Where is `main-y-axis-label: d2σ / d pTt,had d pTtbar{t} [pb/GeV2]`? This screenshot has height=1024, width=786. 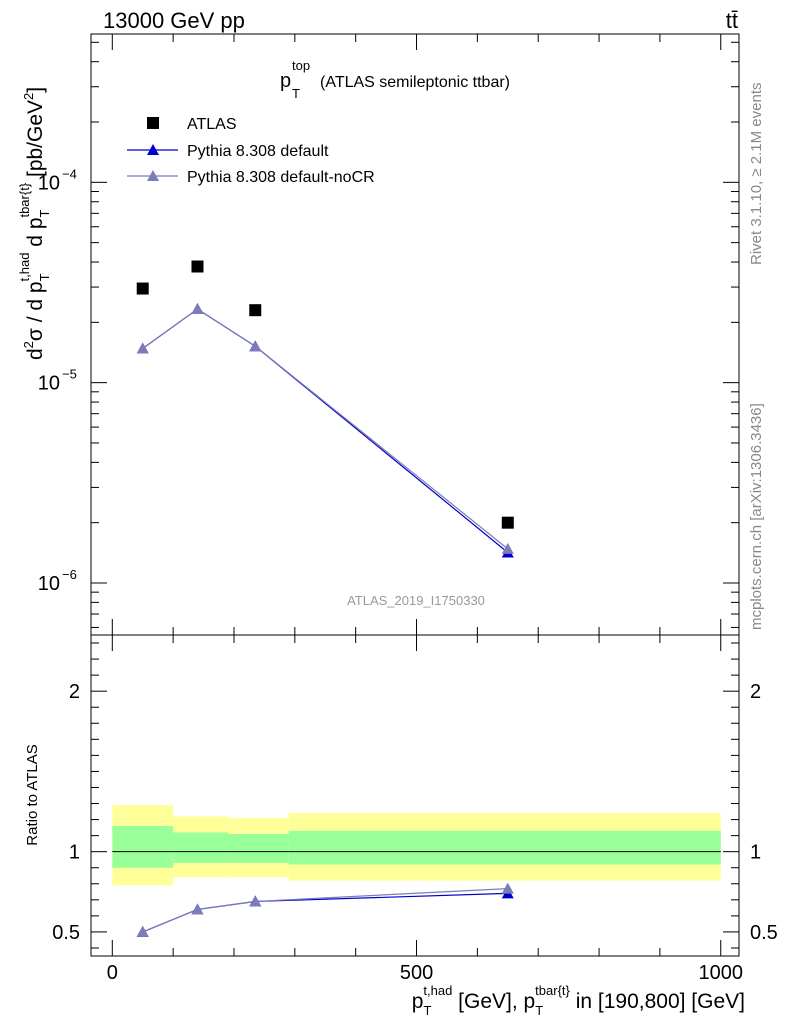 main-y-axis-label: d2σ / d pTt,had d pTtbar{t} [pb/GeV2] is located at coordinates (34, 223).